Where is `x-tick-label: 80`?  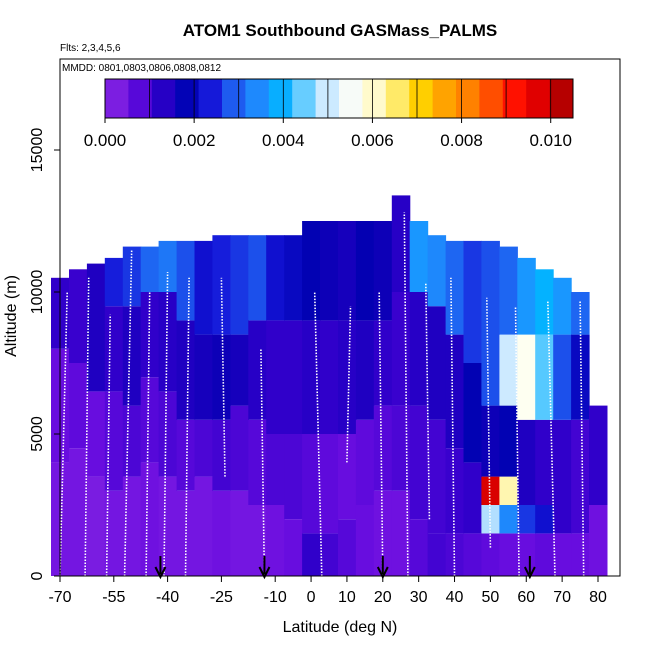
x-tick-label: 80 is located at coordinates (598, 597).